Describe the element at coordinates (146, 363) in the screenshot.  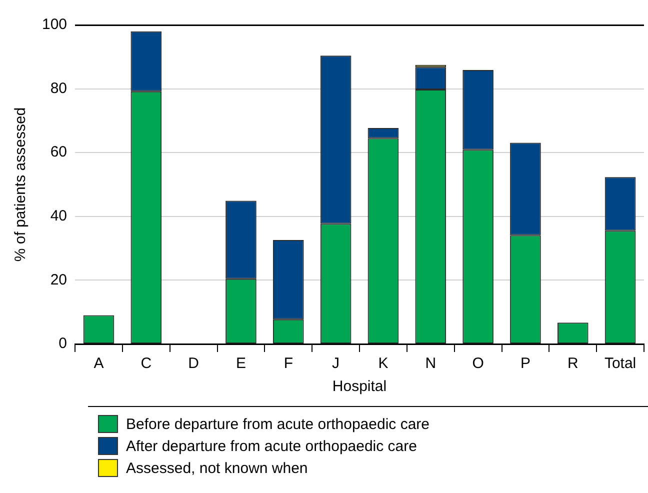
I see `x-tick-label: C` at that location.